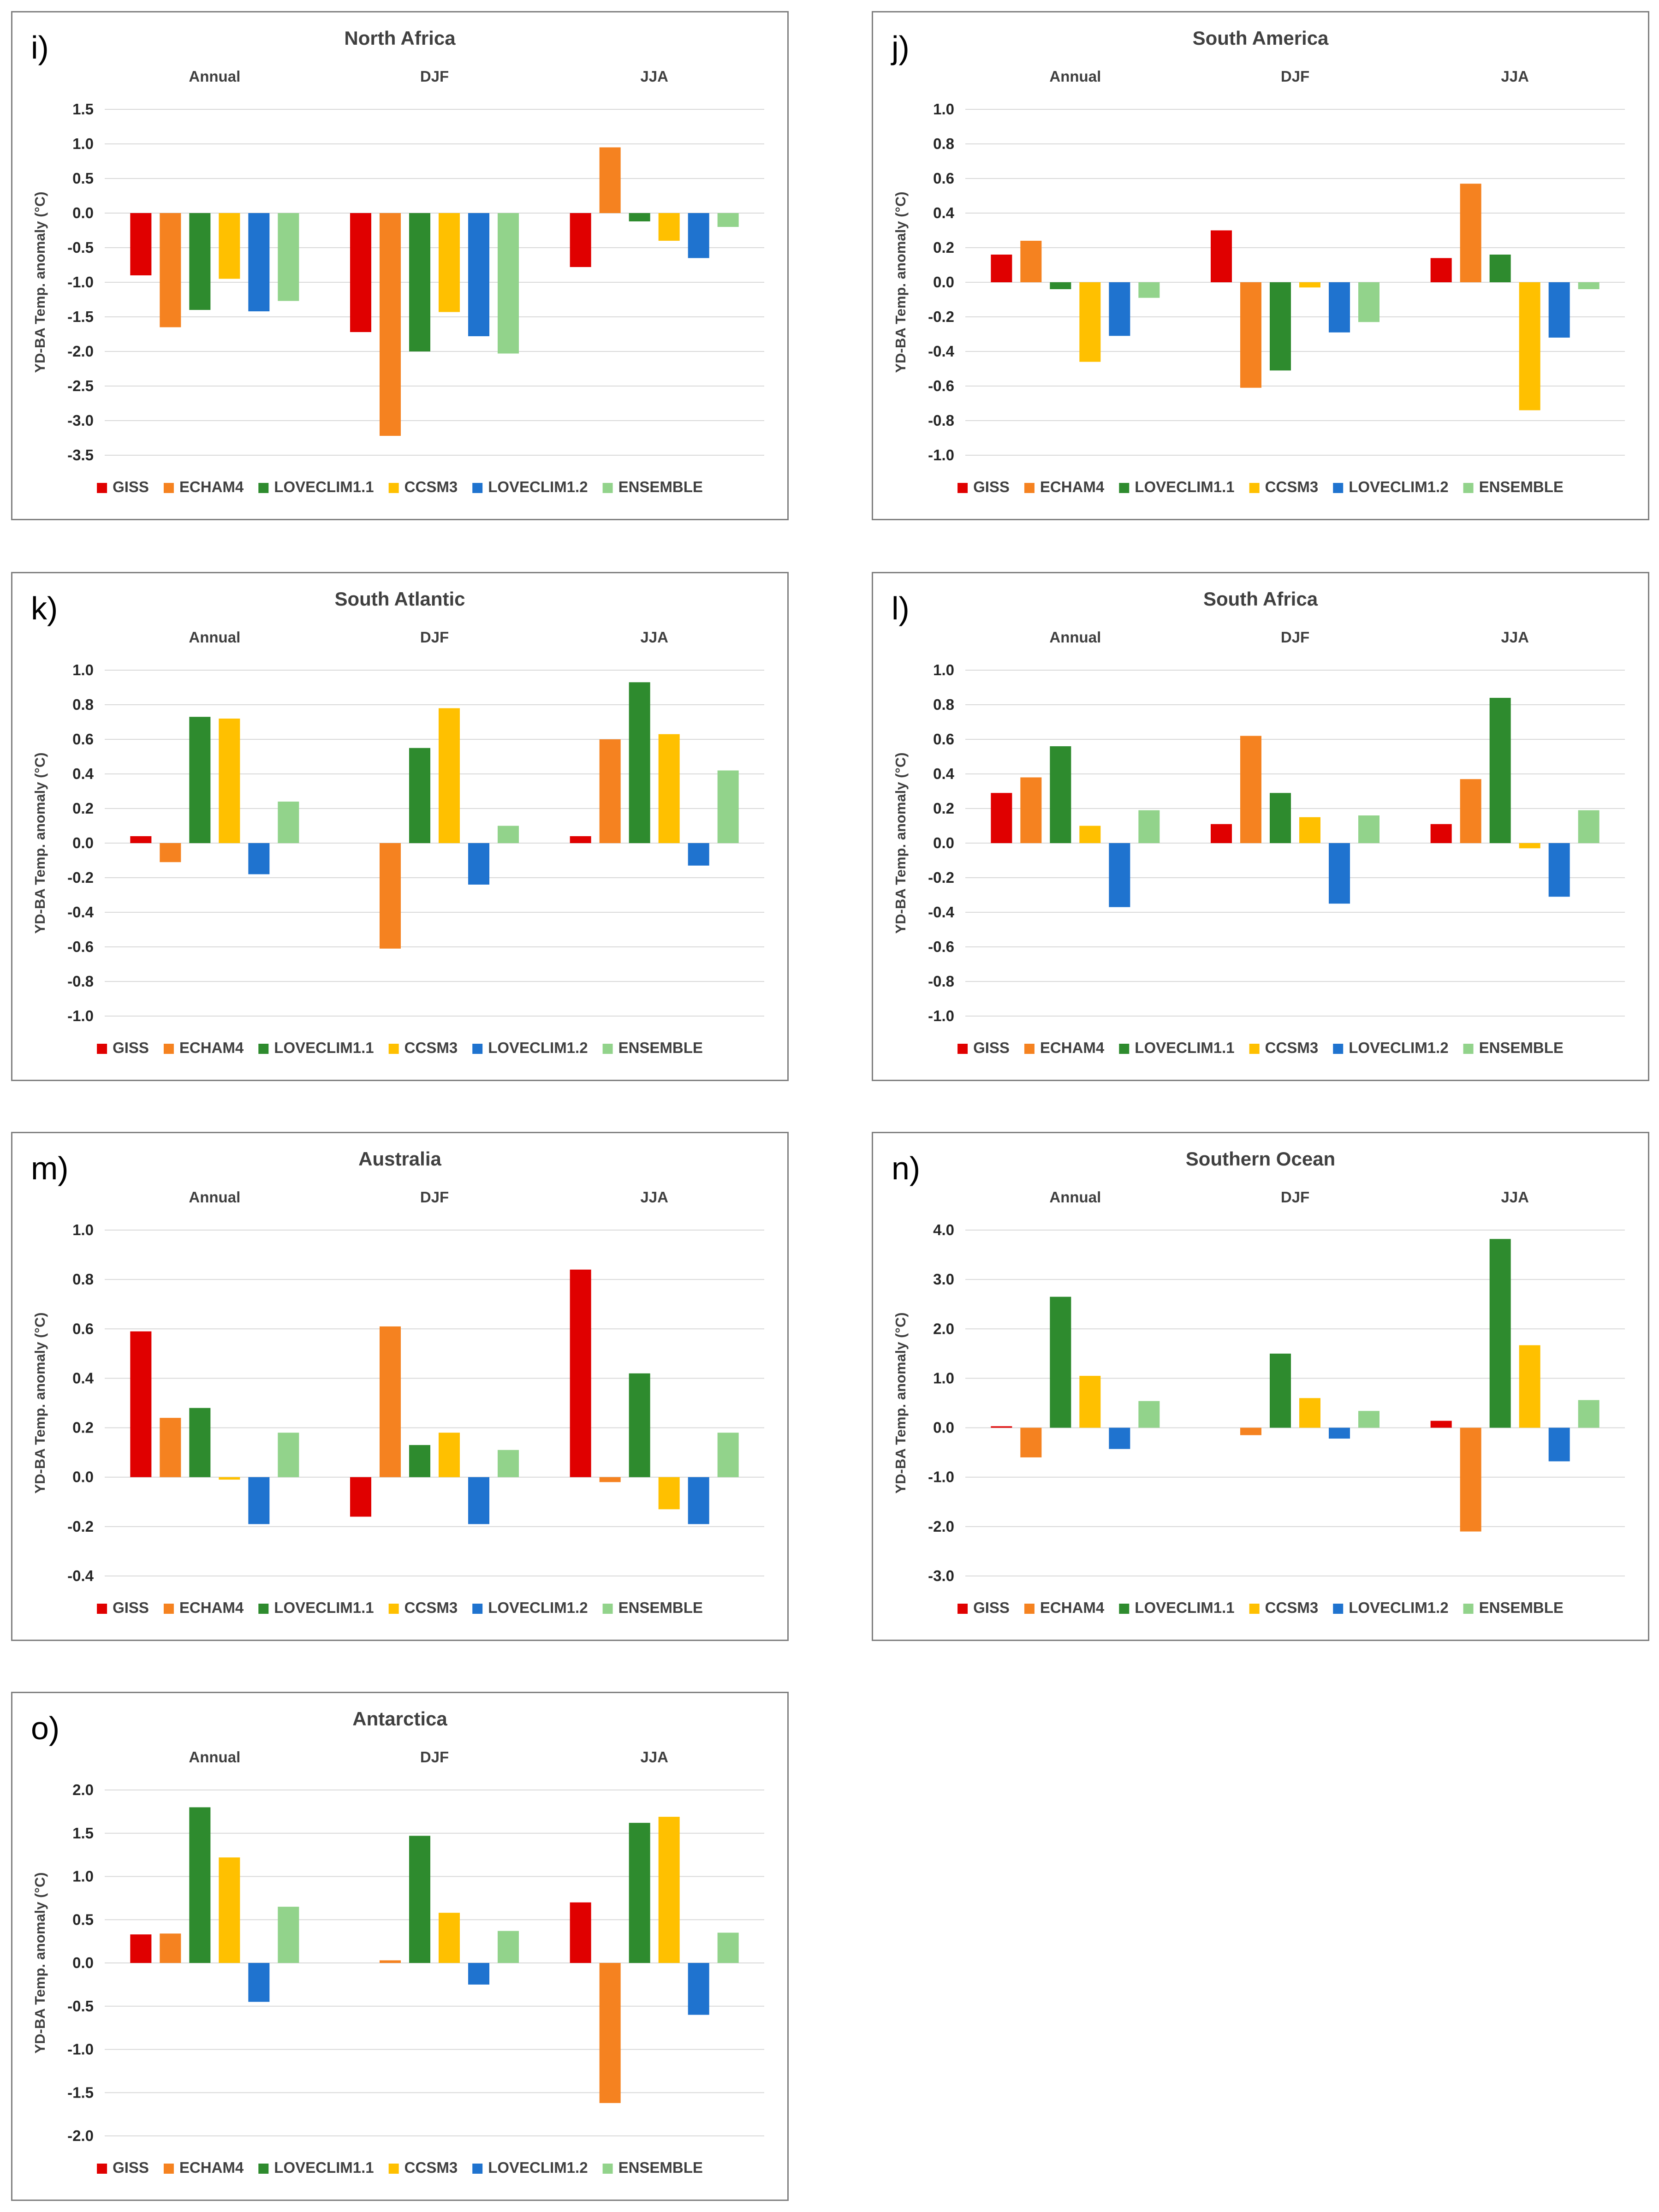 This screenshot has height=2212, width=1659. Describe the element at coordinates (941, 421) in the screenshot. I see `y-tick-label: -0.8` at that location.